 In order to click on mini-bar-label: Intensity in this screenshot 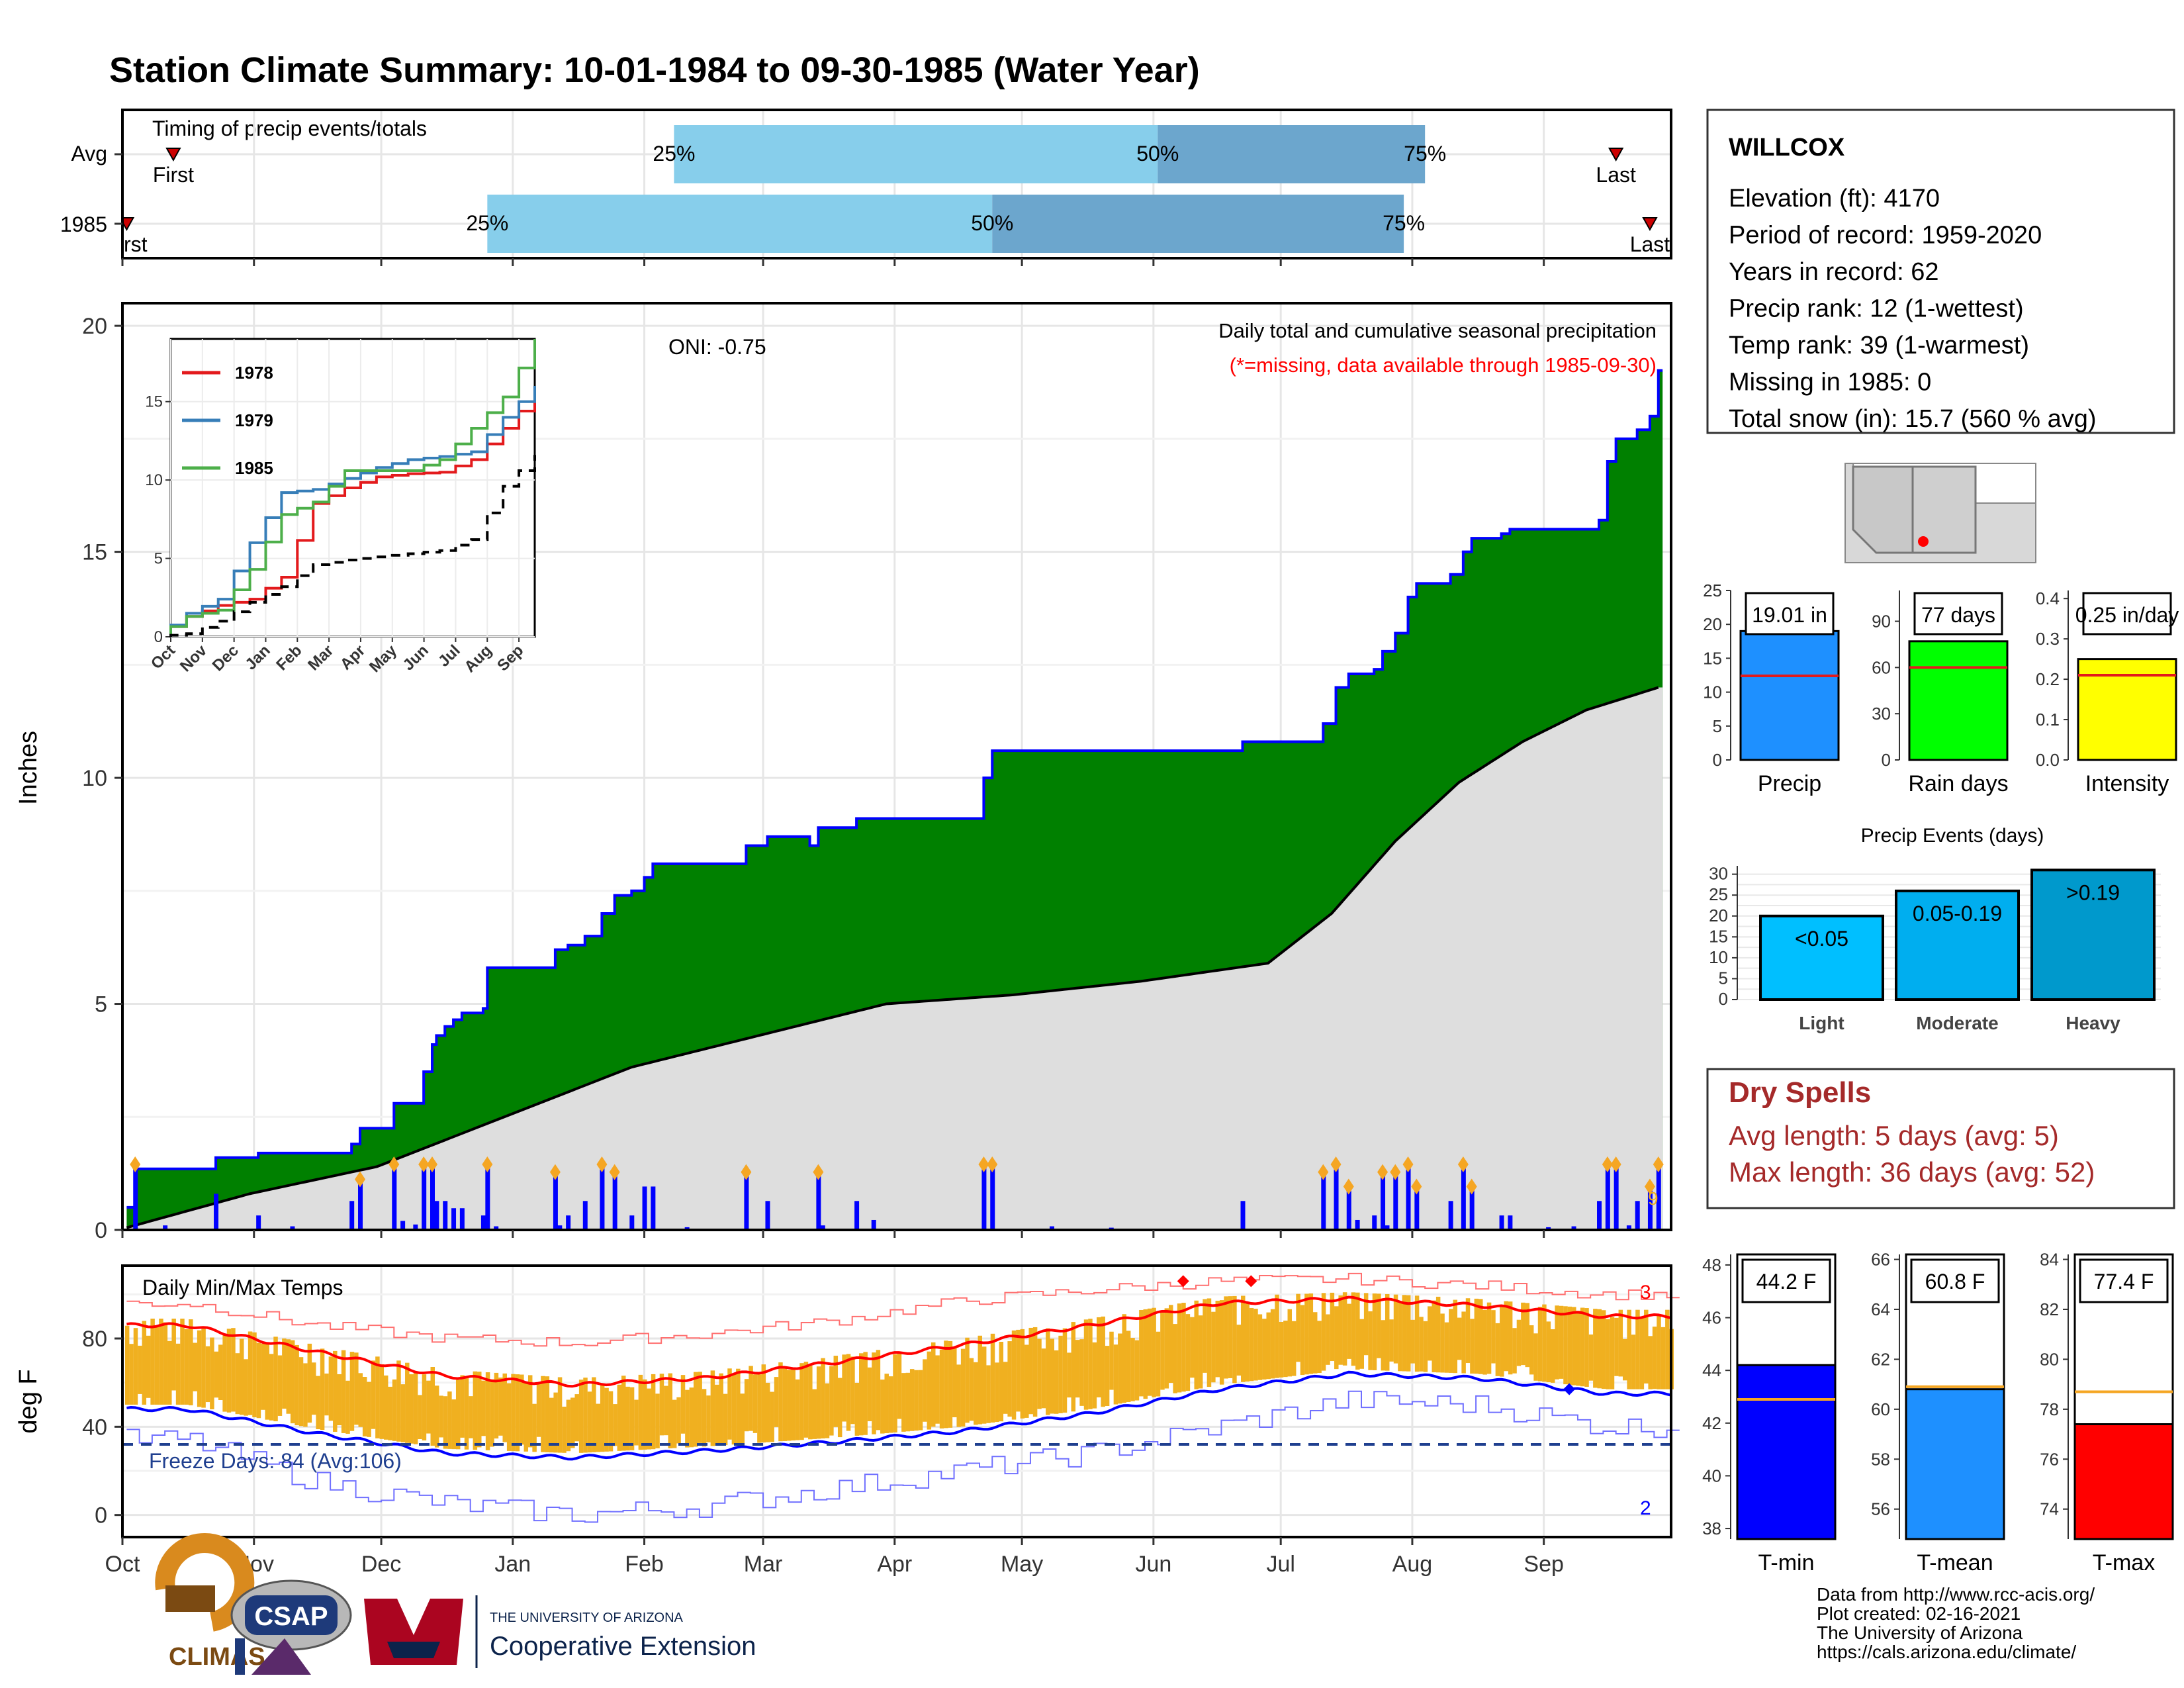, I will do `click(2127, 783)`.